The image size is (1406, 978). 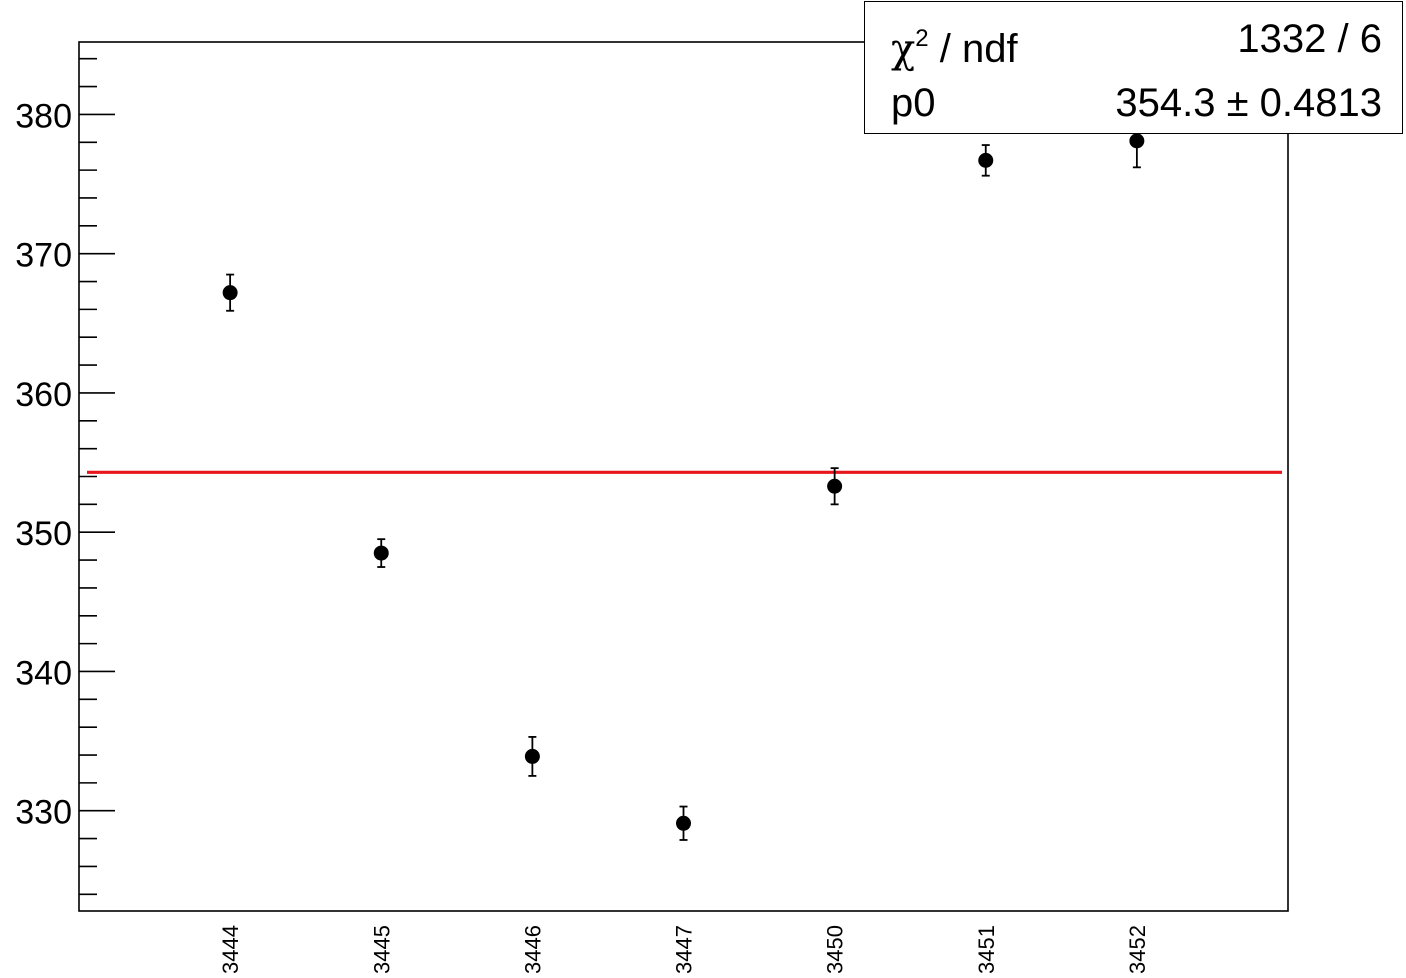 What do you see at coordinates (43, 464) in the screenshot?
I see `y-tick-labels: 330 340 350 360 370 380` at bounding box center [43, 464].